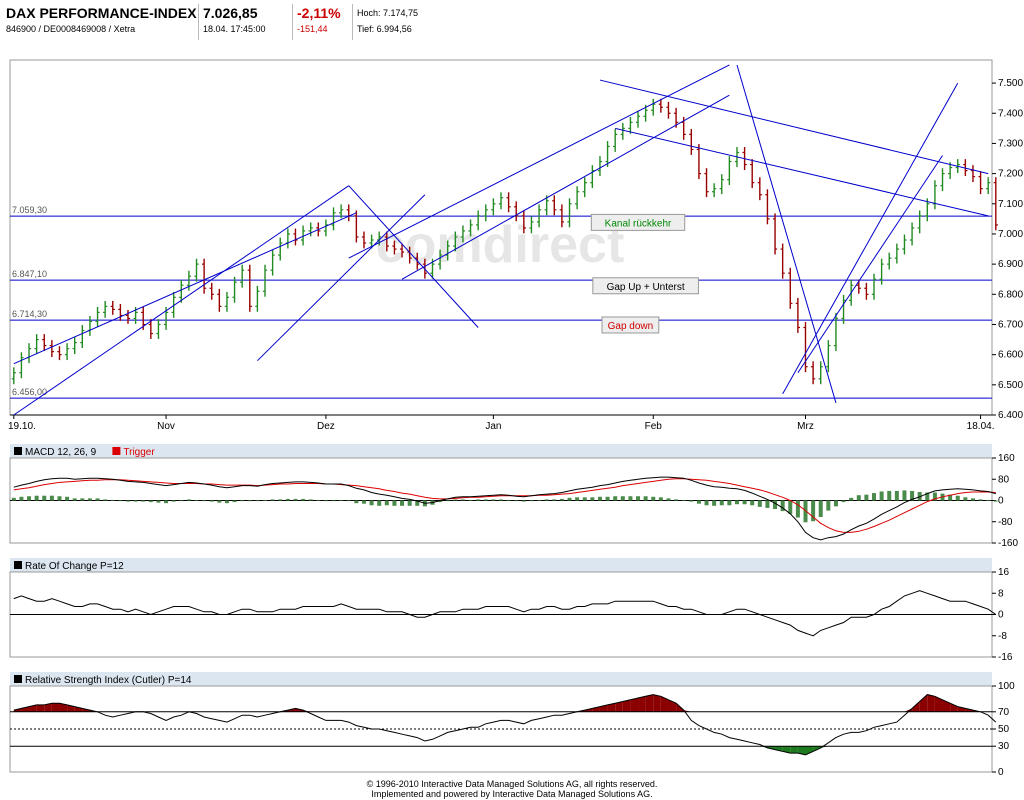  Describe the element at coordinates (1010, 385) in the screenshot. I see `price-y-tick-label: 6.500` at that location.